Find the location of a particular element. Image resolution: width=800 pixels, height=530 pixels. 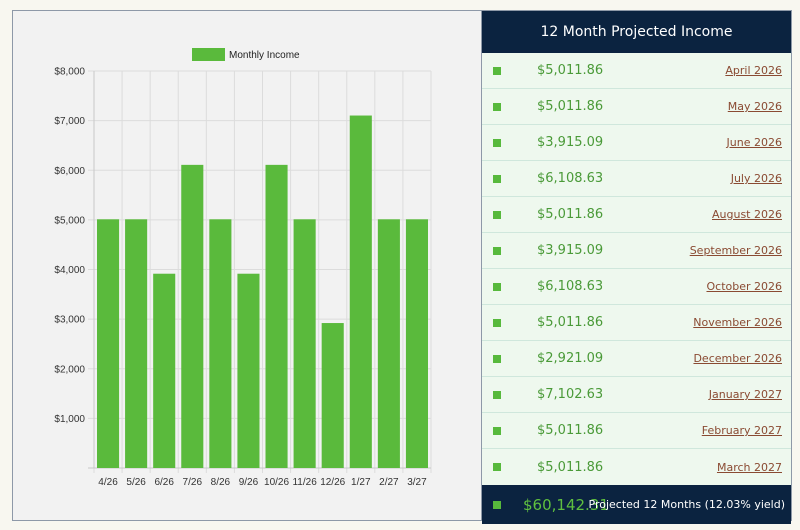

list-item: $7,102.63 January 2027 is located at coordinates (636, 395).